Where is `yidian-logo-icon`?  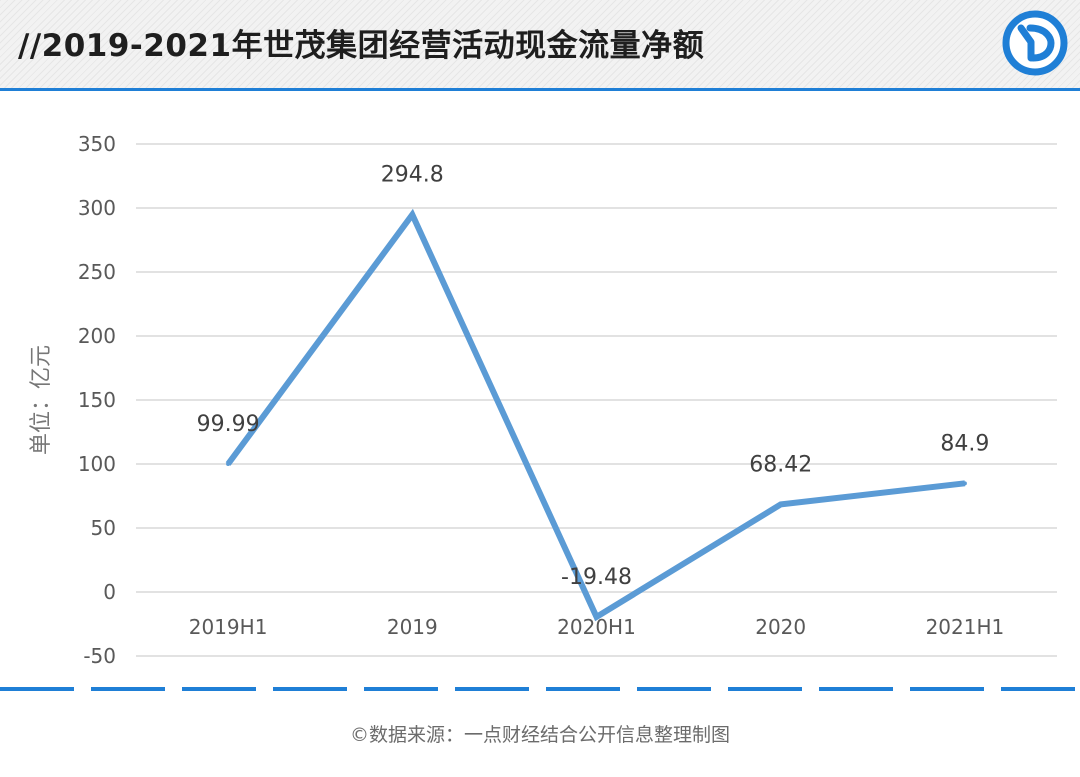
yidian-logo-icon is located at coordinates (1035, 43).